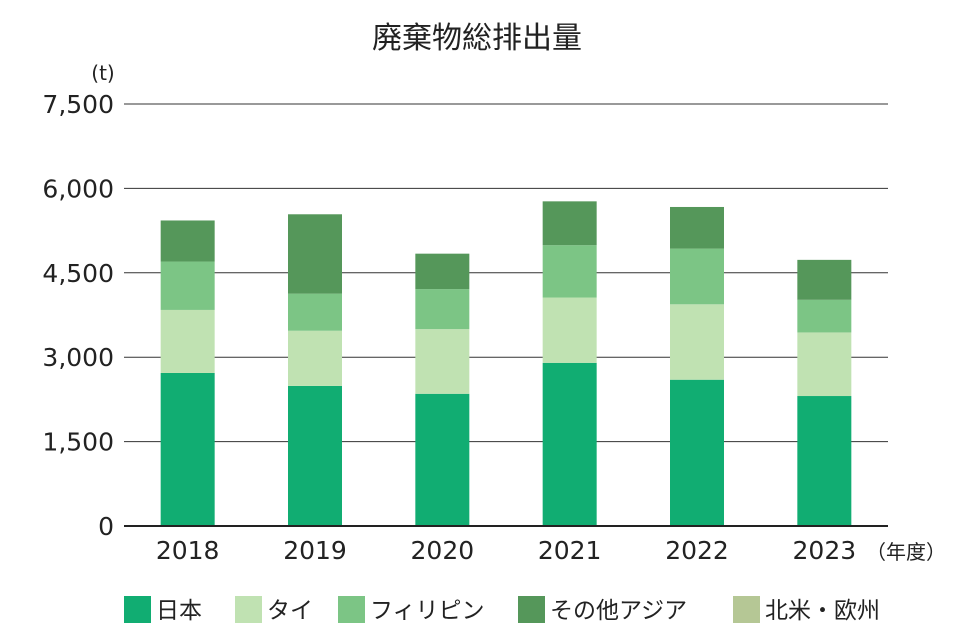 The height and width of the screenshot is (634, 954). I want to click on x-tick-label: 2022, so click(697, 550).